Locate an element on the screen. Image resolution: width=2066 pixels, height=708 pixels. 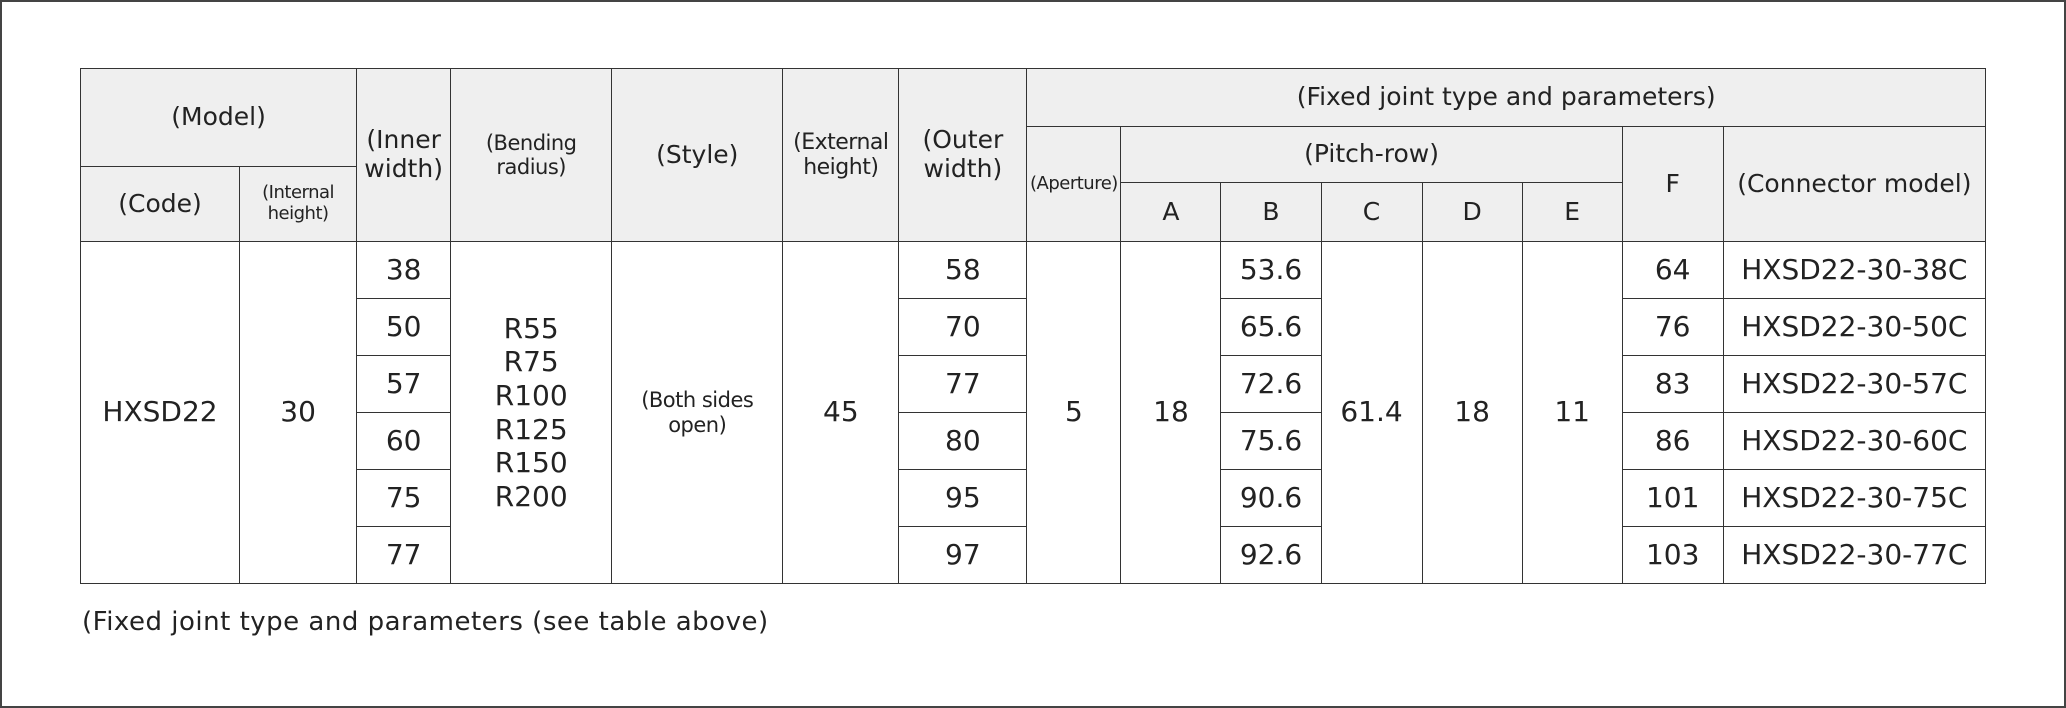
radius: R200 is located at coordinates (531, 496).